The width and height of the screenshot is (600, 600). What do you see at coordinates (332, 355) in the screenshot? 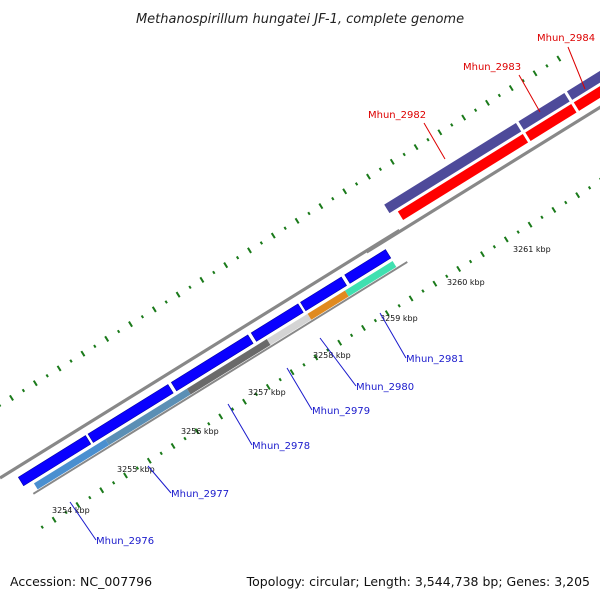
I see `tick-label-3258: 3258 kbp` at bounding box center [332, 355].